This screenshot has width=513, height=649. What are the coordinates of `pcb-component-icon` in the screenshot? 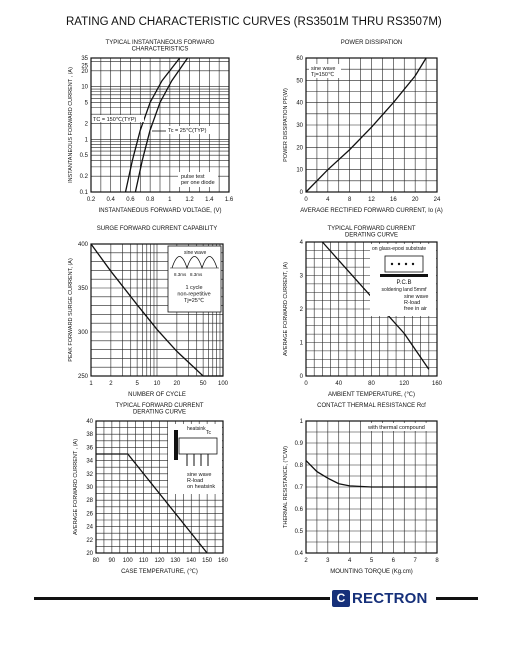 It's located at (404, 264).